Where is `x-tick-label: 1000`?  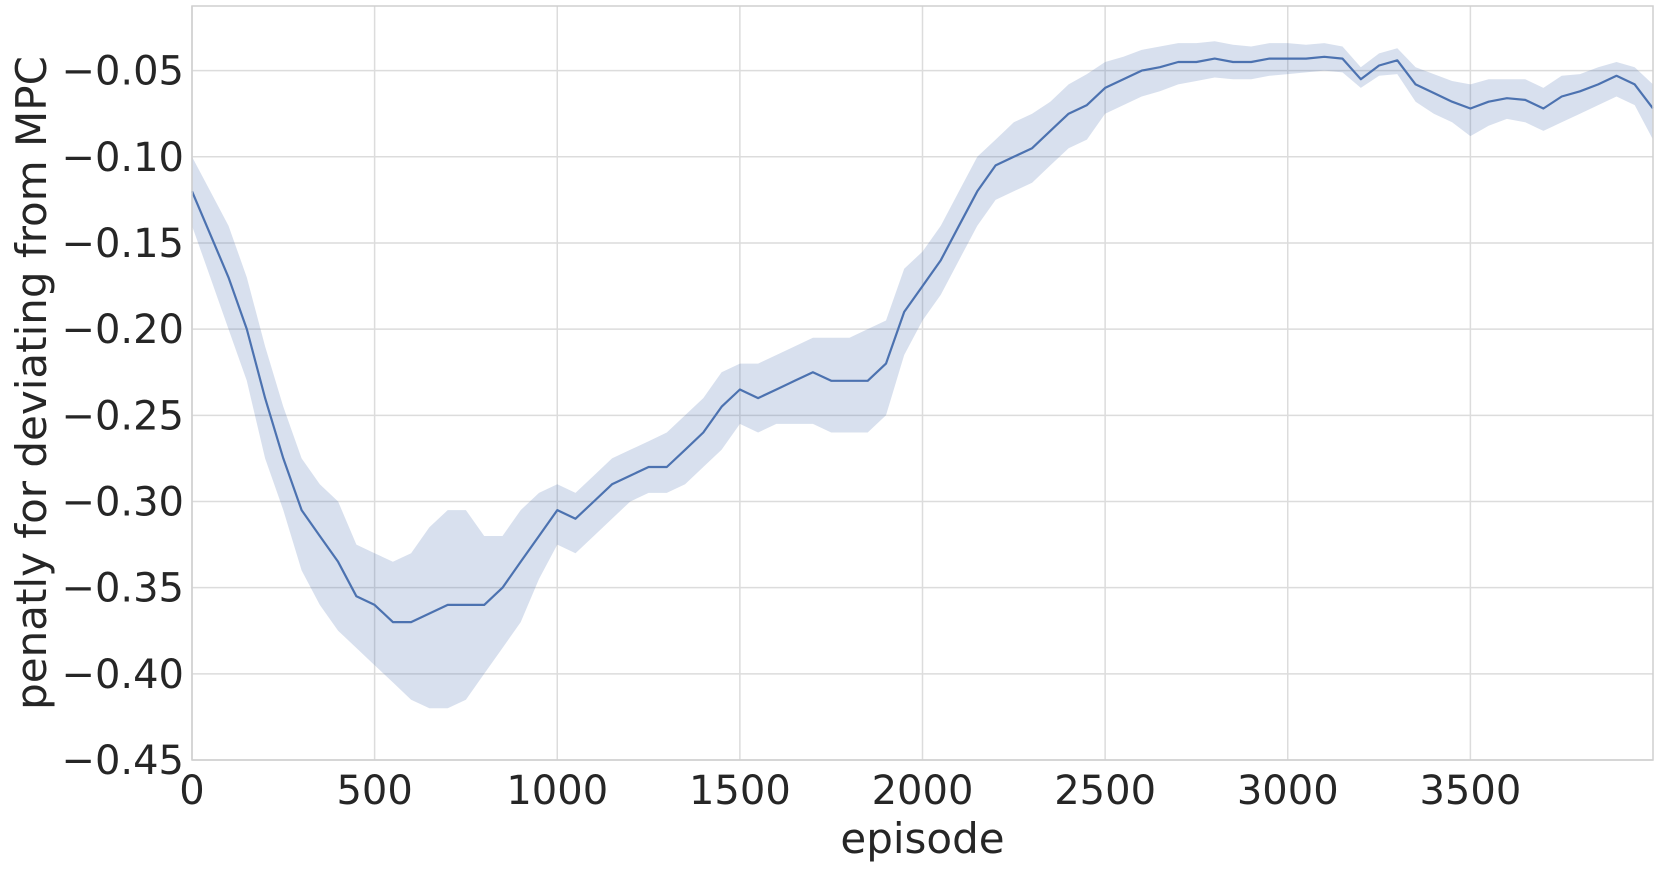 x-tick-label: 1000 is located at coordinates (557, 791).